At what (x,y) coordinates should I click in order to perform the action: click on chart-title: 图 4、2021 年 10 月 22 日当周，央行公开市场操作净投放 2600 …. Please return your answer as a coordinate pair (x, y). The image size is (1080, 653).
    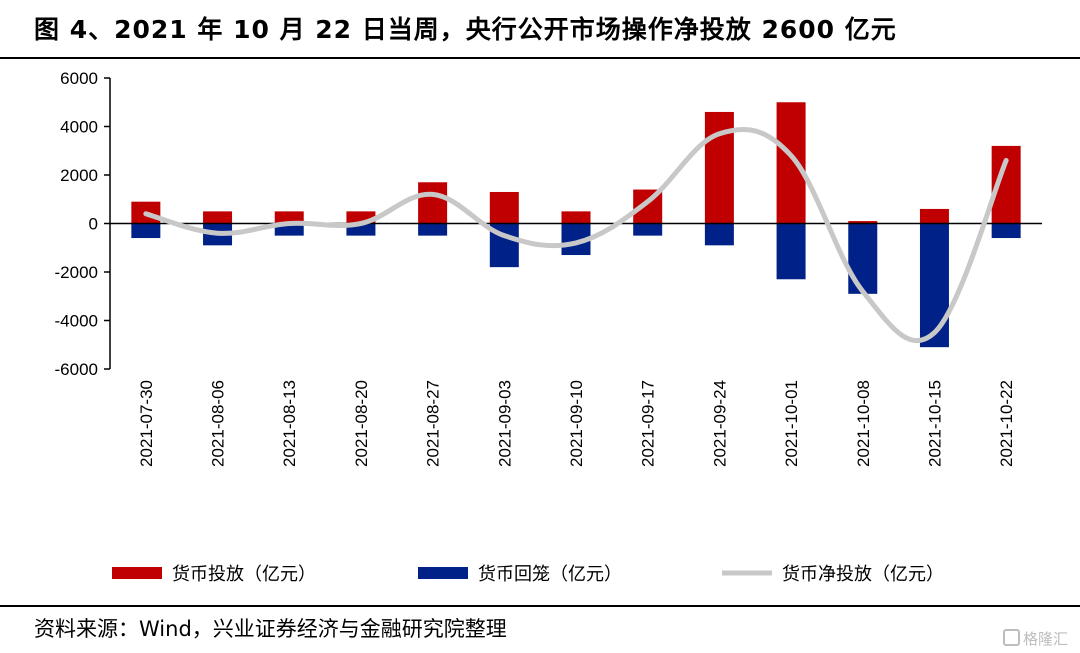
    Looking at the image, I should click on (465, 29).